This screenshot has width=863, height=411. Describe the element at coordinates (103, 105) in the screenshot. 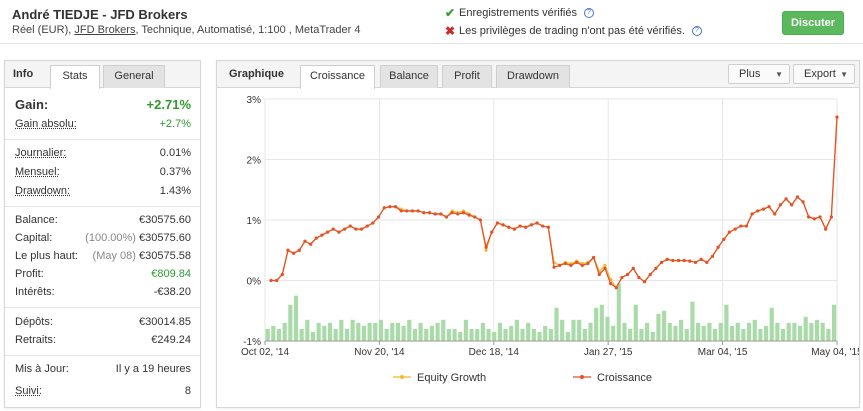

I see `gain-row: Gain: +2.71%` at that location.